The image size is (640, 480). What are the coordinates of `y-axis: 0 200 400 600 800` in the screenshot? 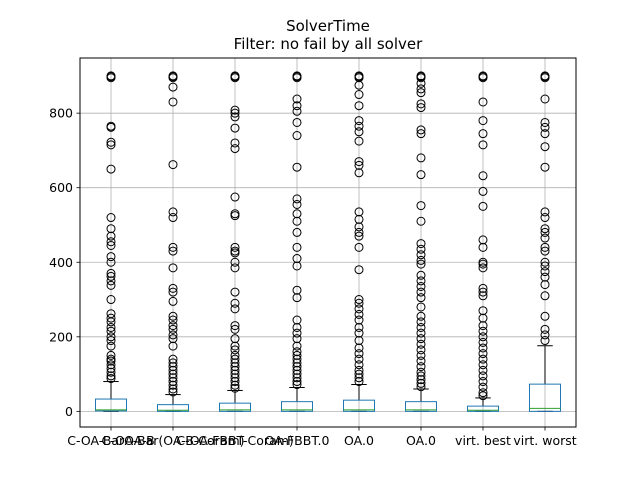 It's located at (64, 262).